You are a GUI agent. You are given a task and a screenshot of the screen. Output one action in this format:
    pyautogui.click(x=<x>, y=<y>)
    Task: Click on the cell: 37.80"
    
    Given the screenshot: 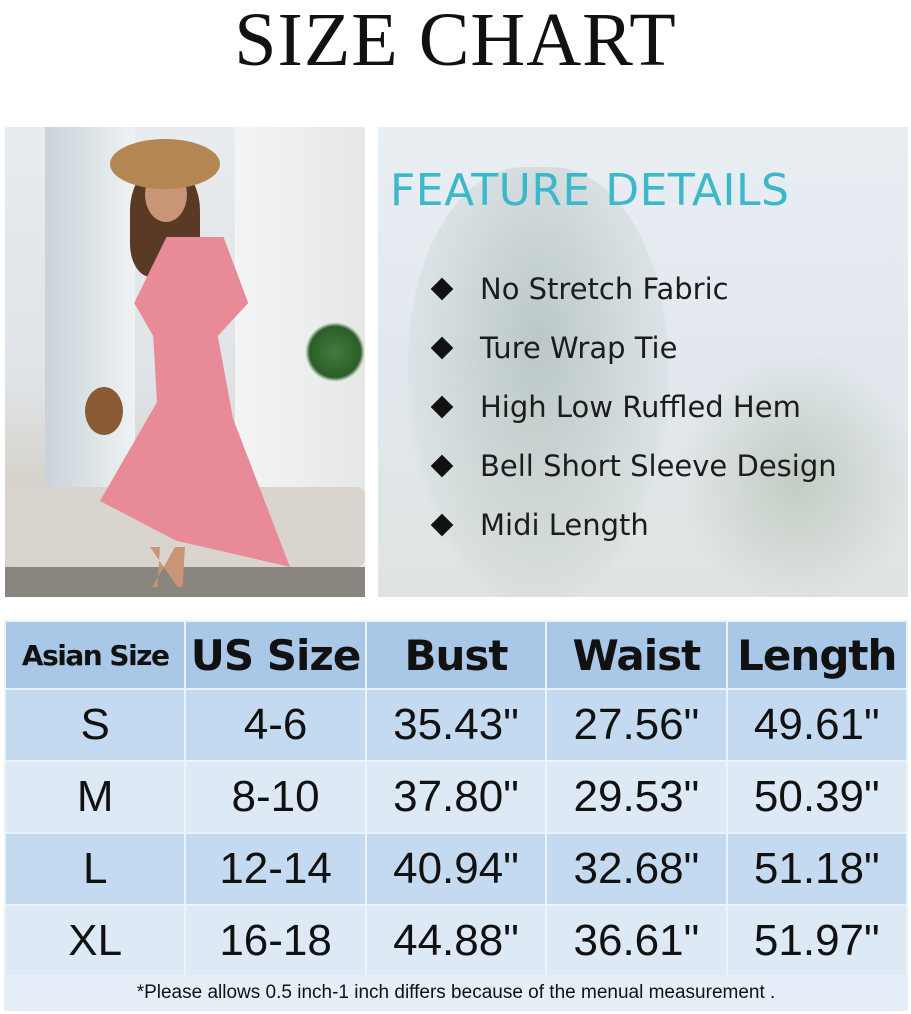 What is the action you would take?
    pyautogui.click(x=456, y=797)
    